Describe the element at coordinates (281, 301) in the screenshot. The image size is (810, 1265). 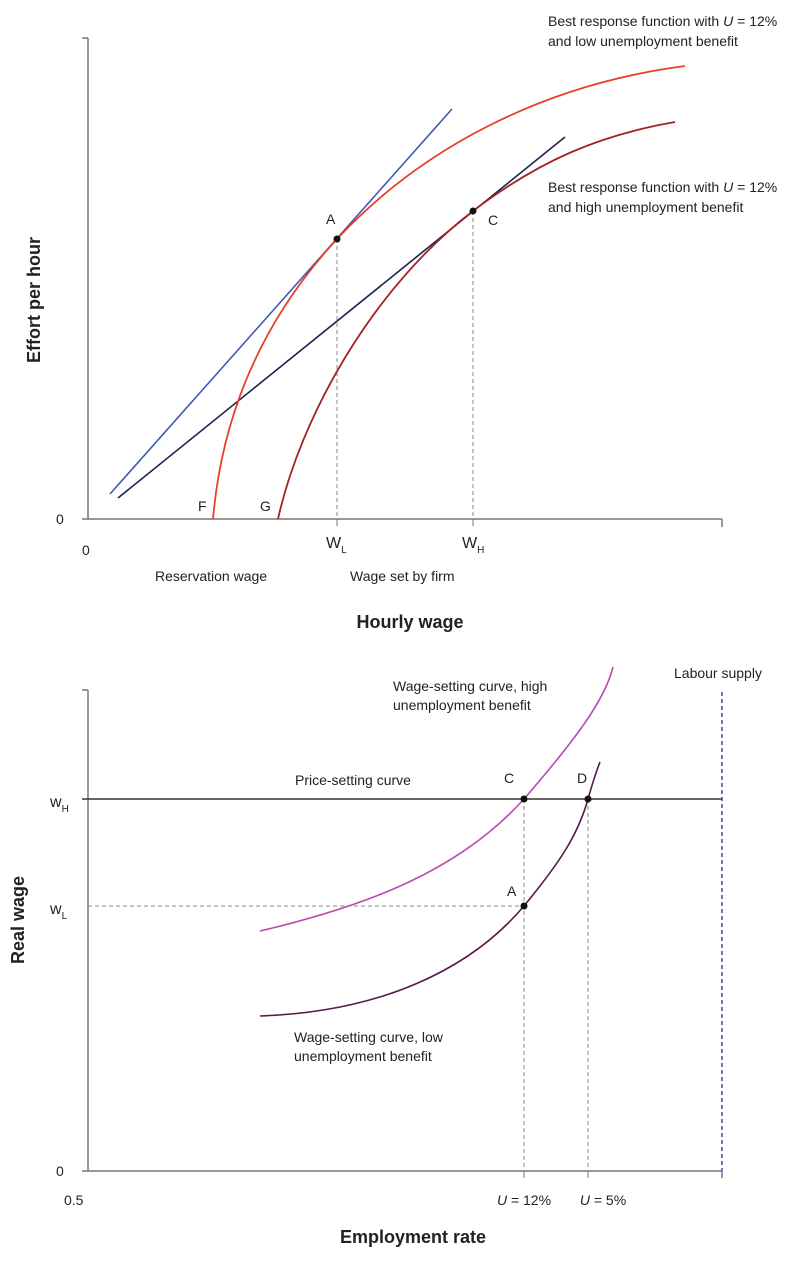
I see `isocost-line-low` at that location.